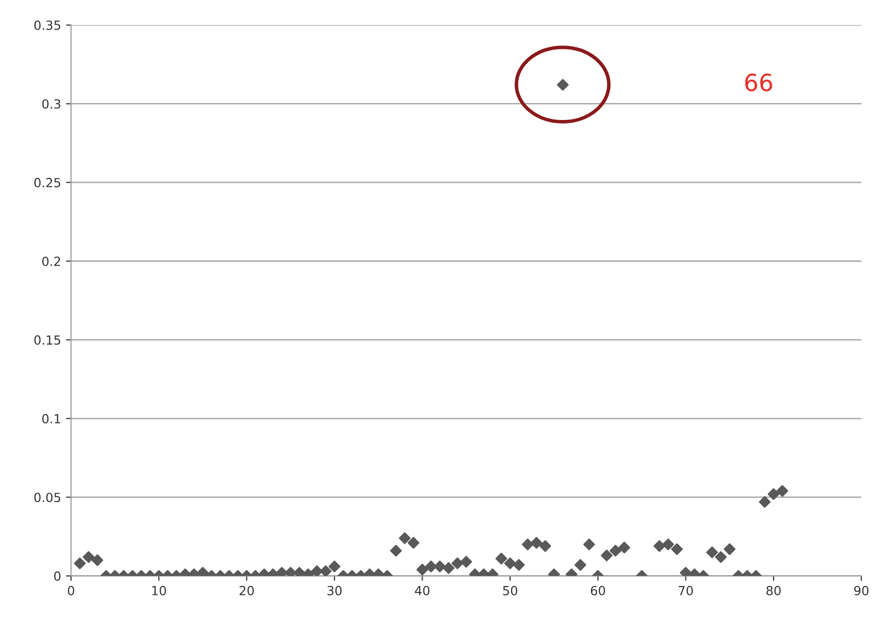 The height and width of the screenshot is (626, 888). Describe the element at coordinates (510, 591) in the screenshot. I see `x-tick-label: 50` at that location.